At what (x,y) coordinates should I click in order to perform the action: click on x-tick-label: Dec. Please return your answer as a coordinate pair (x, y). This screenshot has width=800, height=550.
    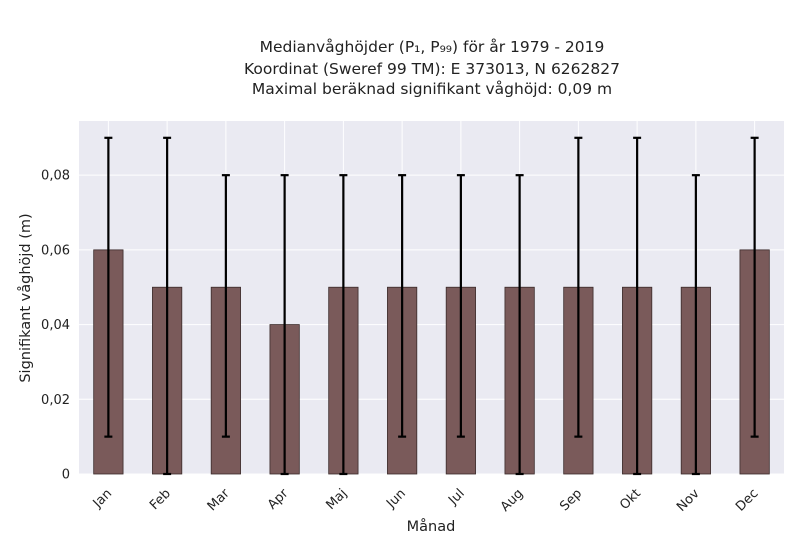
    Looking at the image, I should click on (747, 500).